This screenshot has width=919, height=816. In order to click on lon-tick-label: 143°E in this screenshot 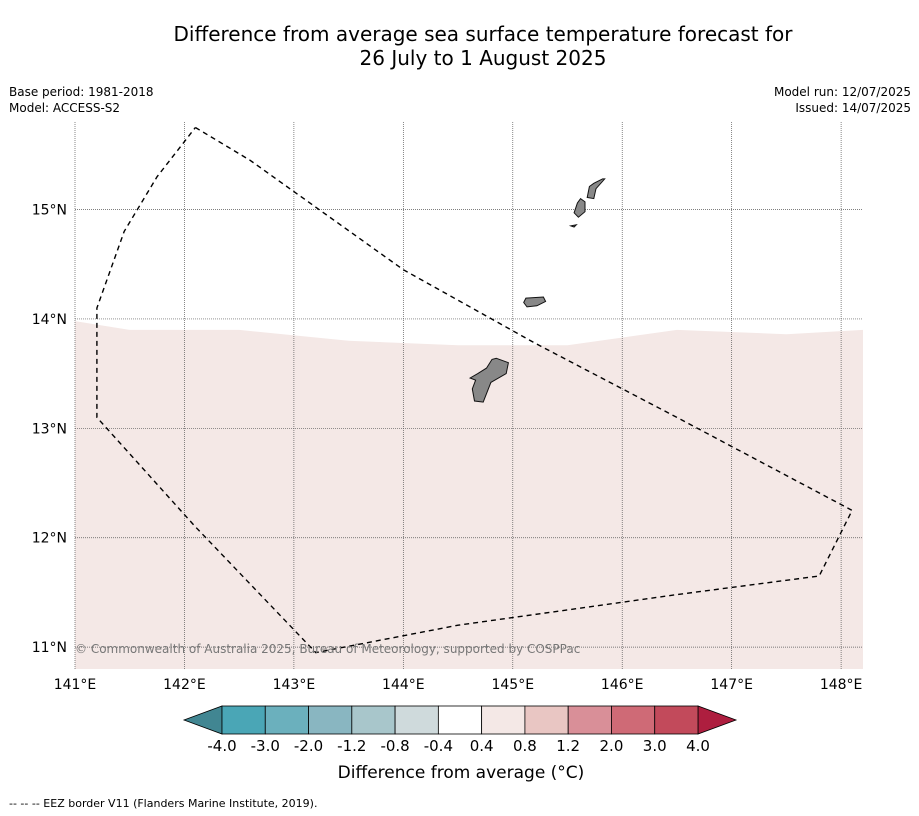, I will do `click(294, 685)`.